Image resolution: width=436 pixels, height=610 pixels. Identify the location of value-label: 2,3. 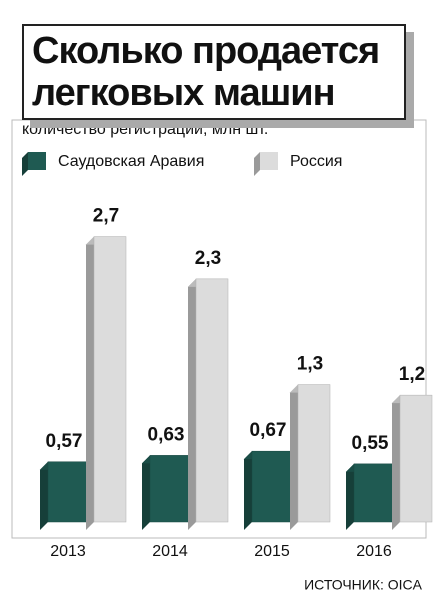
(208, 258).